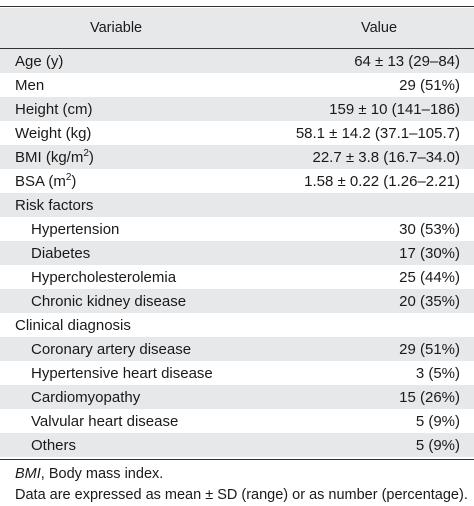 The width and height of the screenshot is (474, 506). Describe the element at coordinates (116, 28) in the screenshot. I see `header-variable: Variable` at that location.